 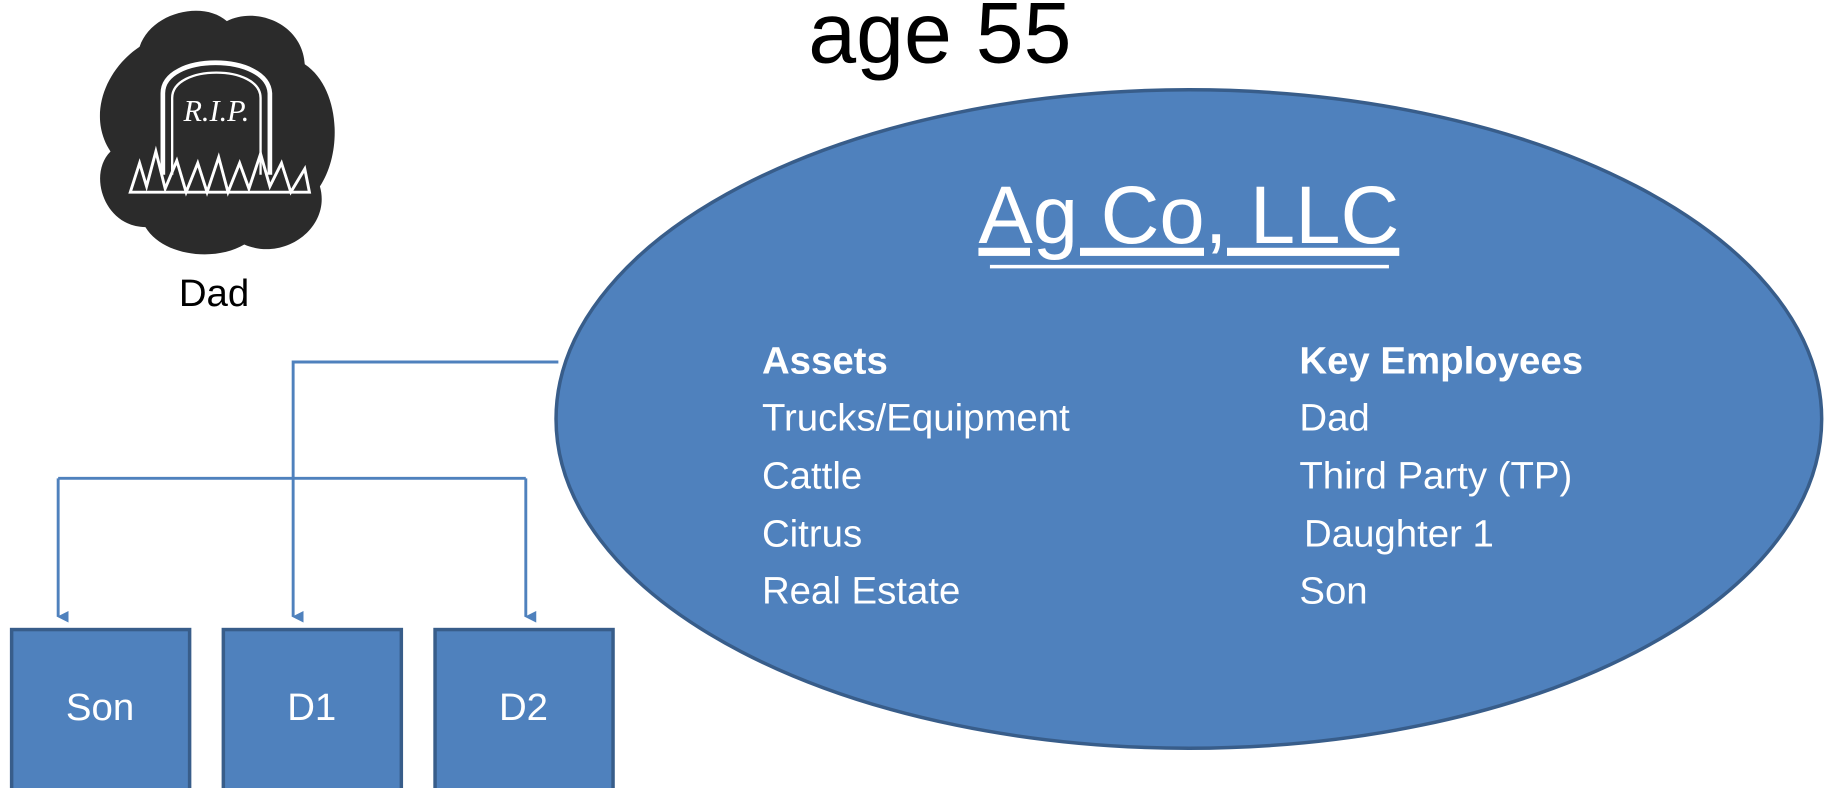 I want to click on asset-item: Cattle, so click(x=812, y=475).